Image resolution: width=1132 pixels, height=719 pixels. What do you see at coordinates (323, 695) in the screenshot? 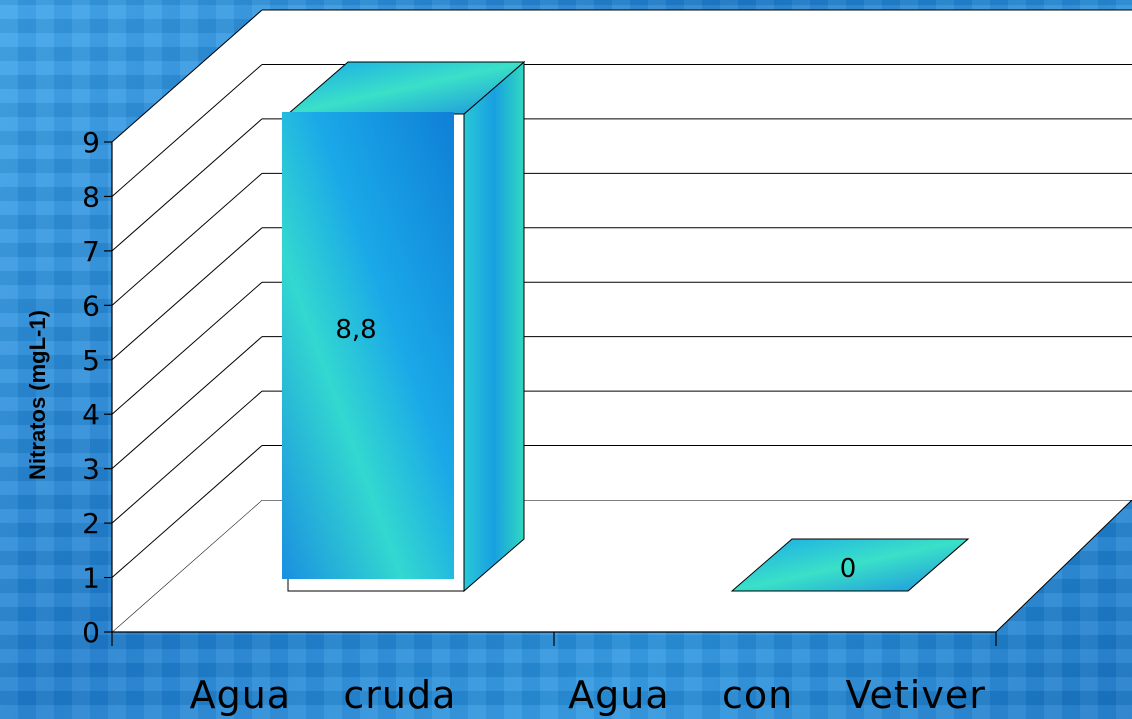
I see `category-label: Agua cruda` at bounding box center [323, 695].